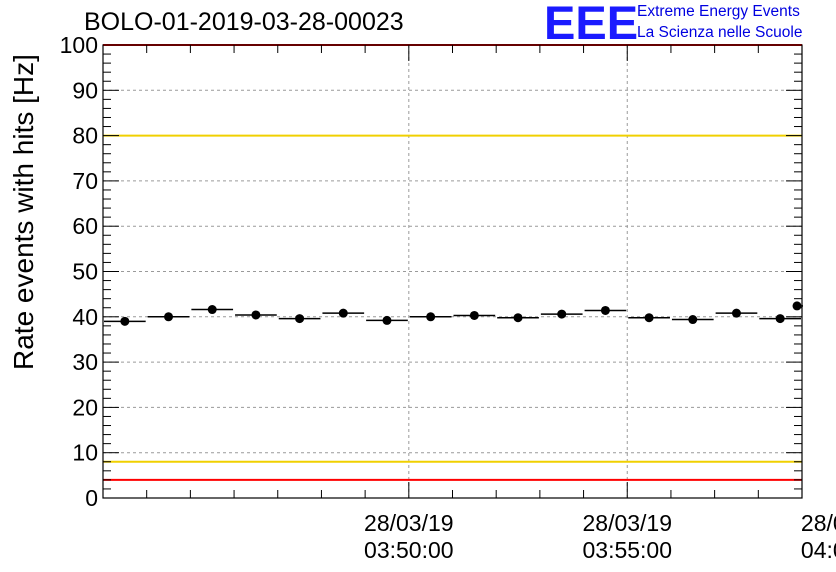  Describe the element at coordinates (85, 317) in the screenshot. I see `y-tick-label: 40` at that location.